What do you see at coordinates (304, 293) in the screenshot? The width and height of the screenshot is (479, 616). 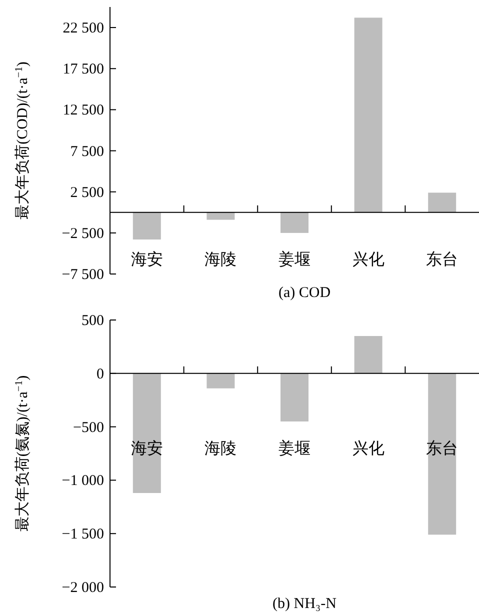 I see `x-axis-title: (a) COD` at bounding box center [304, 293].